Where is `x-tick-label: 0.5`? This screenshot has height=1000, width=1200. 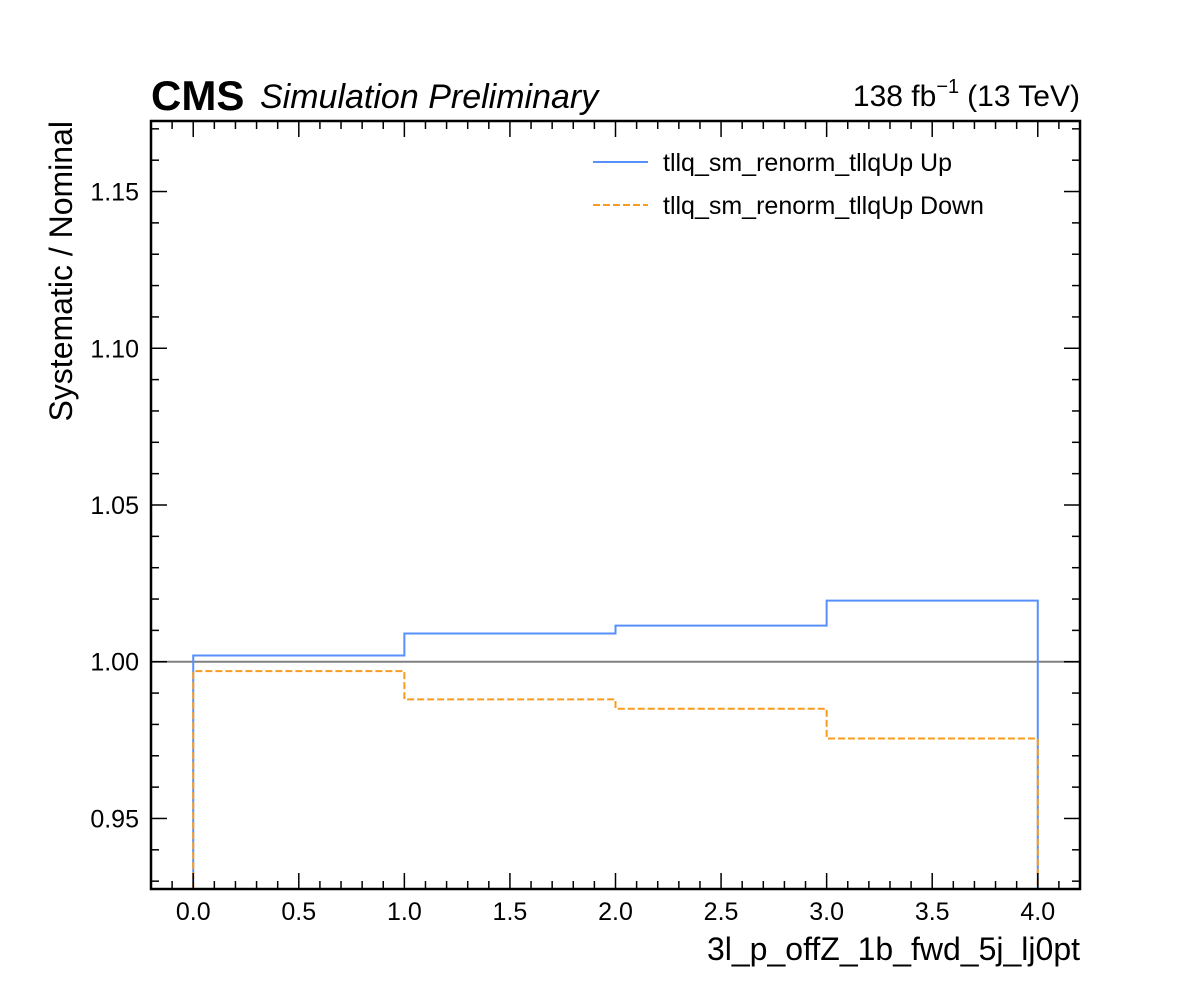
x-tick-label: 0.5 is located at coordinates (298, 912).